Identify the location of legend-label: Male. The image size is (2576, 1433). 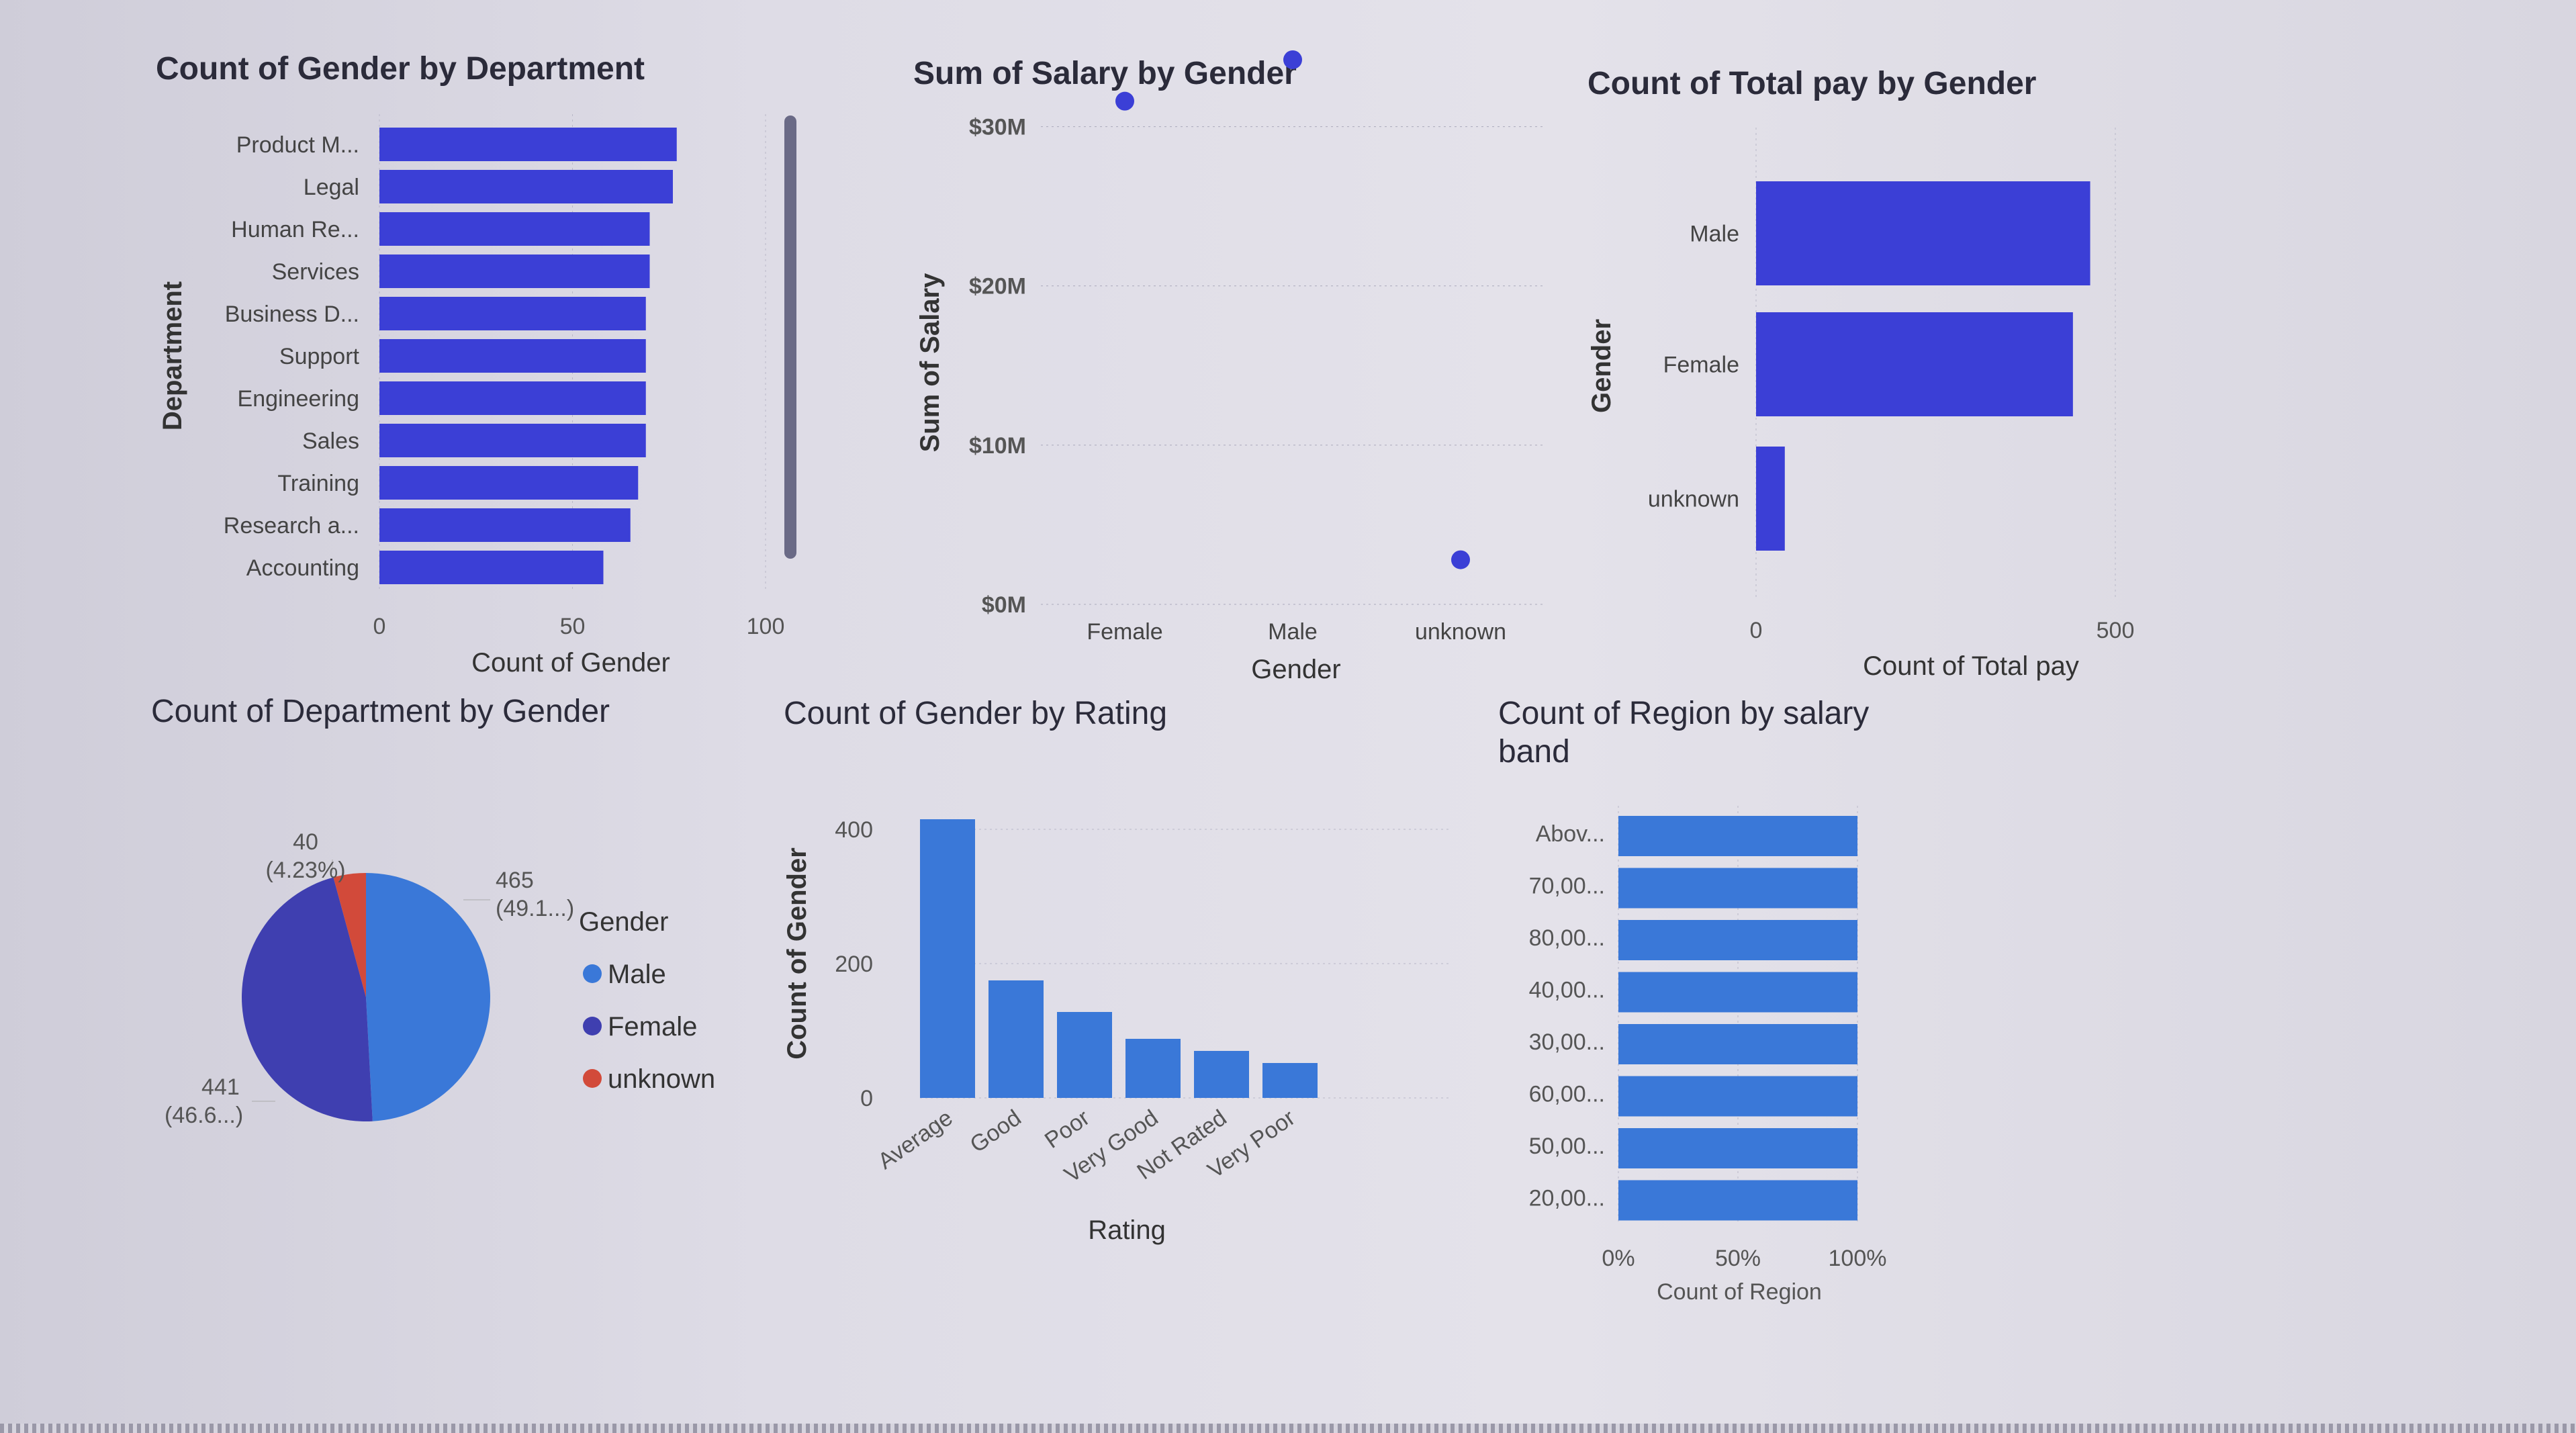
(637, 974).